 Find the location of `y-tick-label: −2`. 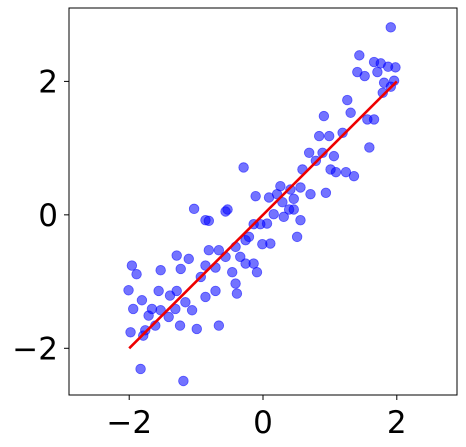

y-tick-label: −2 is located at coordinates (35, 349).